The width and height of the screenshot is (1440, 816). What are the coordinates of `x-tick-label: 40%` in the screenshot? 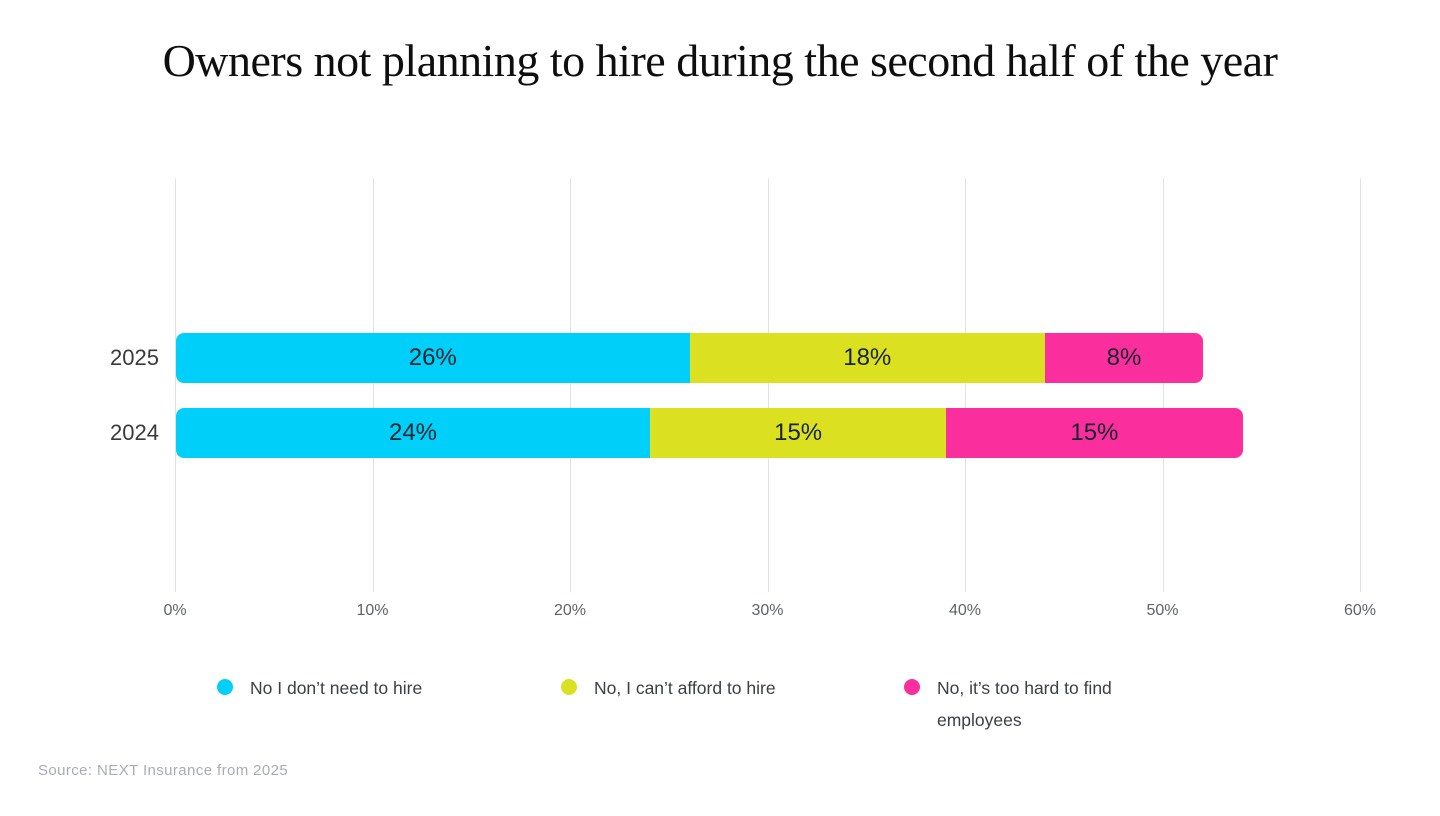 It's located at (965, 610).